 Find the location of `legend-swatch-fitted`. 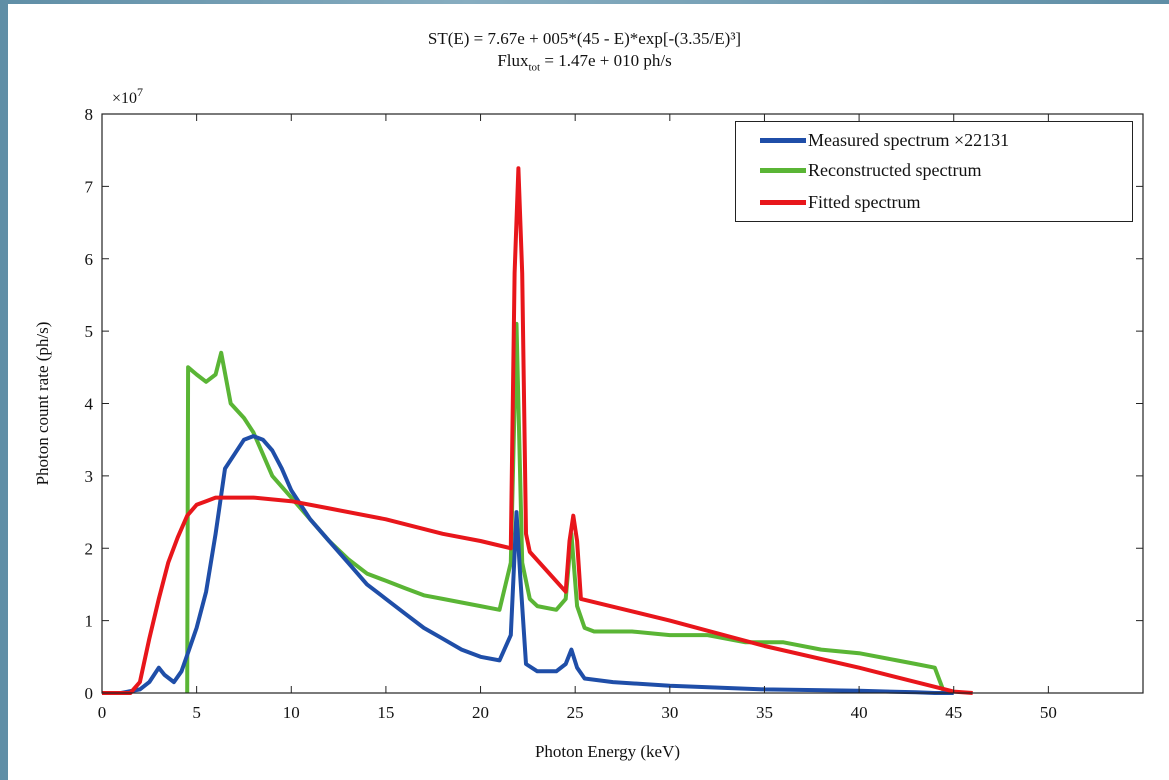

legend-swatch-fitted is located at coordinates (783, 202).